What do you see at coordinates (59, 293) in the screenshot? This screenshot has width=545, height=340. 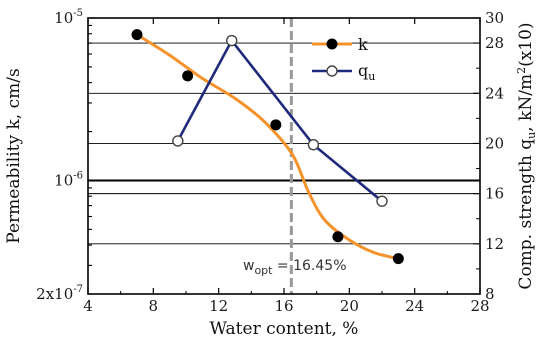 I see `y-left-tick-label: 2x10⁻⁷` at bounding box center [59, 293].